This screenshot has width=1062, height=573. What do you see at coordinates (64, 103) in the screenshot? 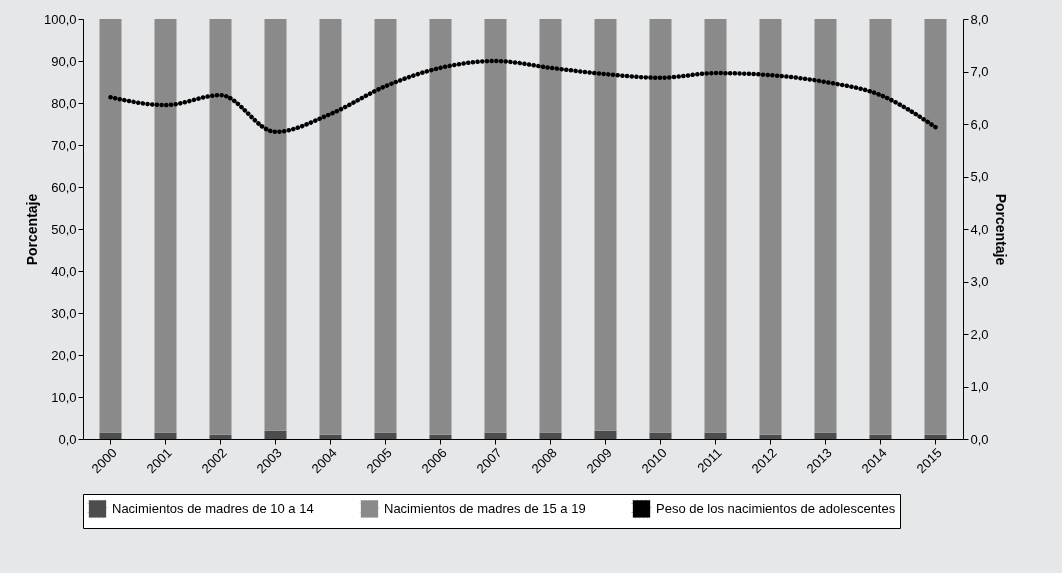
I see `y-tick-label: 80,0` at bounding box center [64, 103].